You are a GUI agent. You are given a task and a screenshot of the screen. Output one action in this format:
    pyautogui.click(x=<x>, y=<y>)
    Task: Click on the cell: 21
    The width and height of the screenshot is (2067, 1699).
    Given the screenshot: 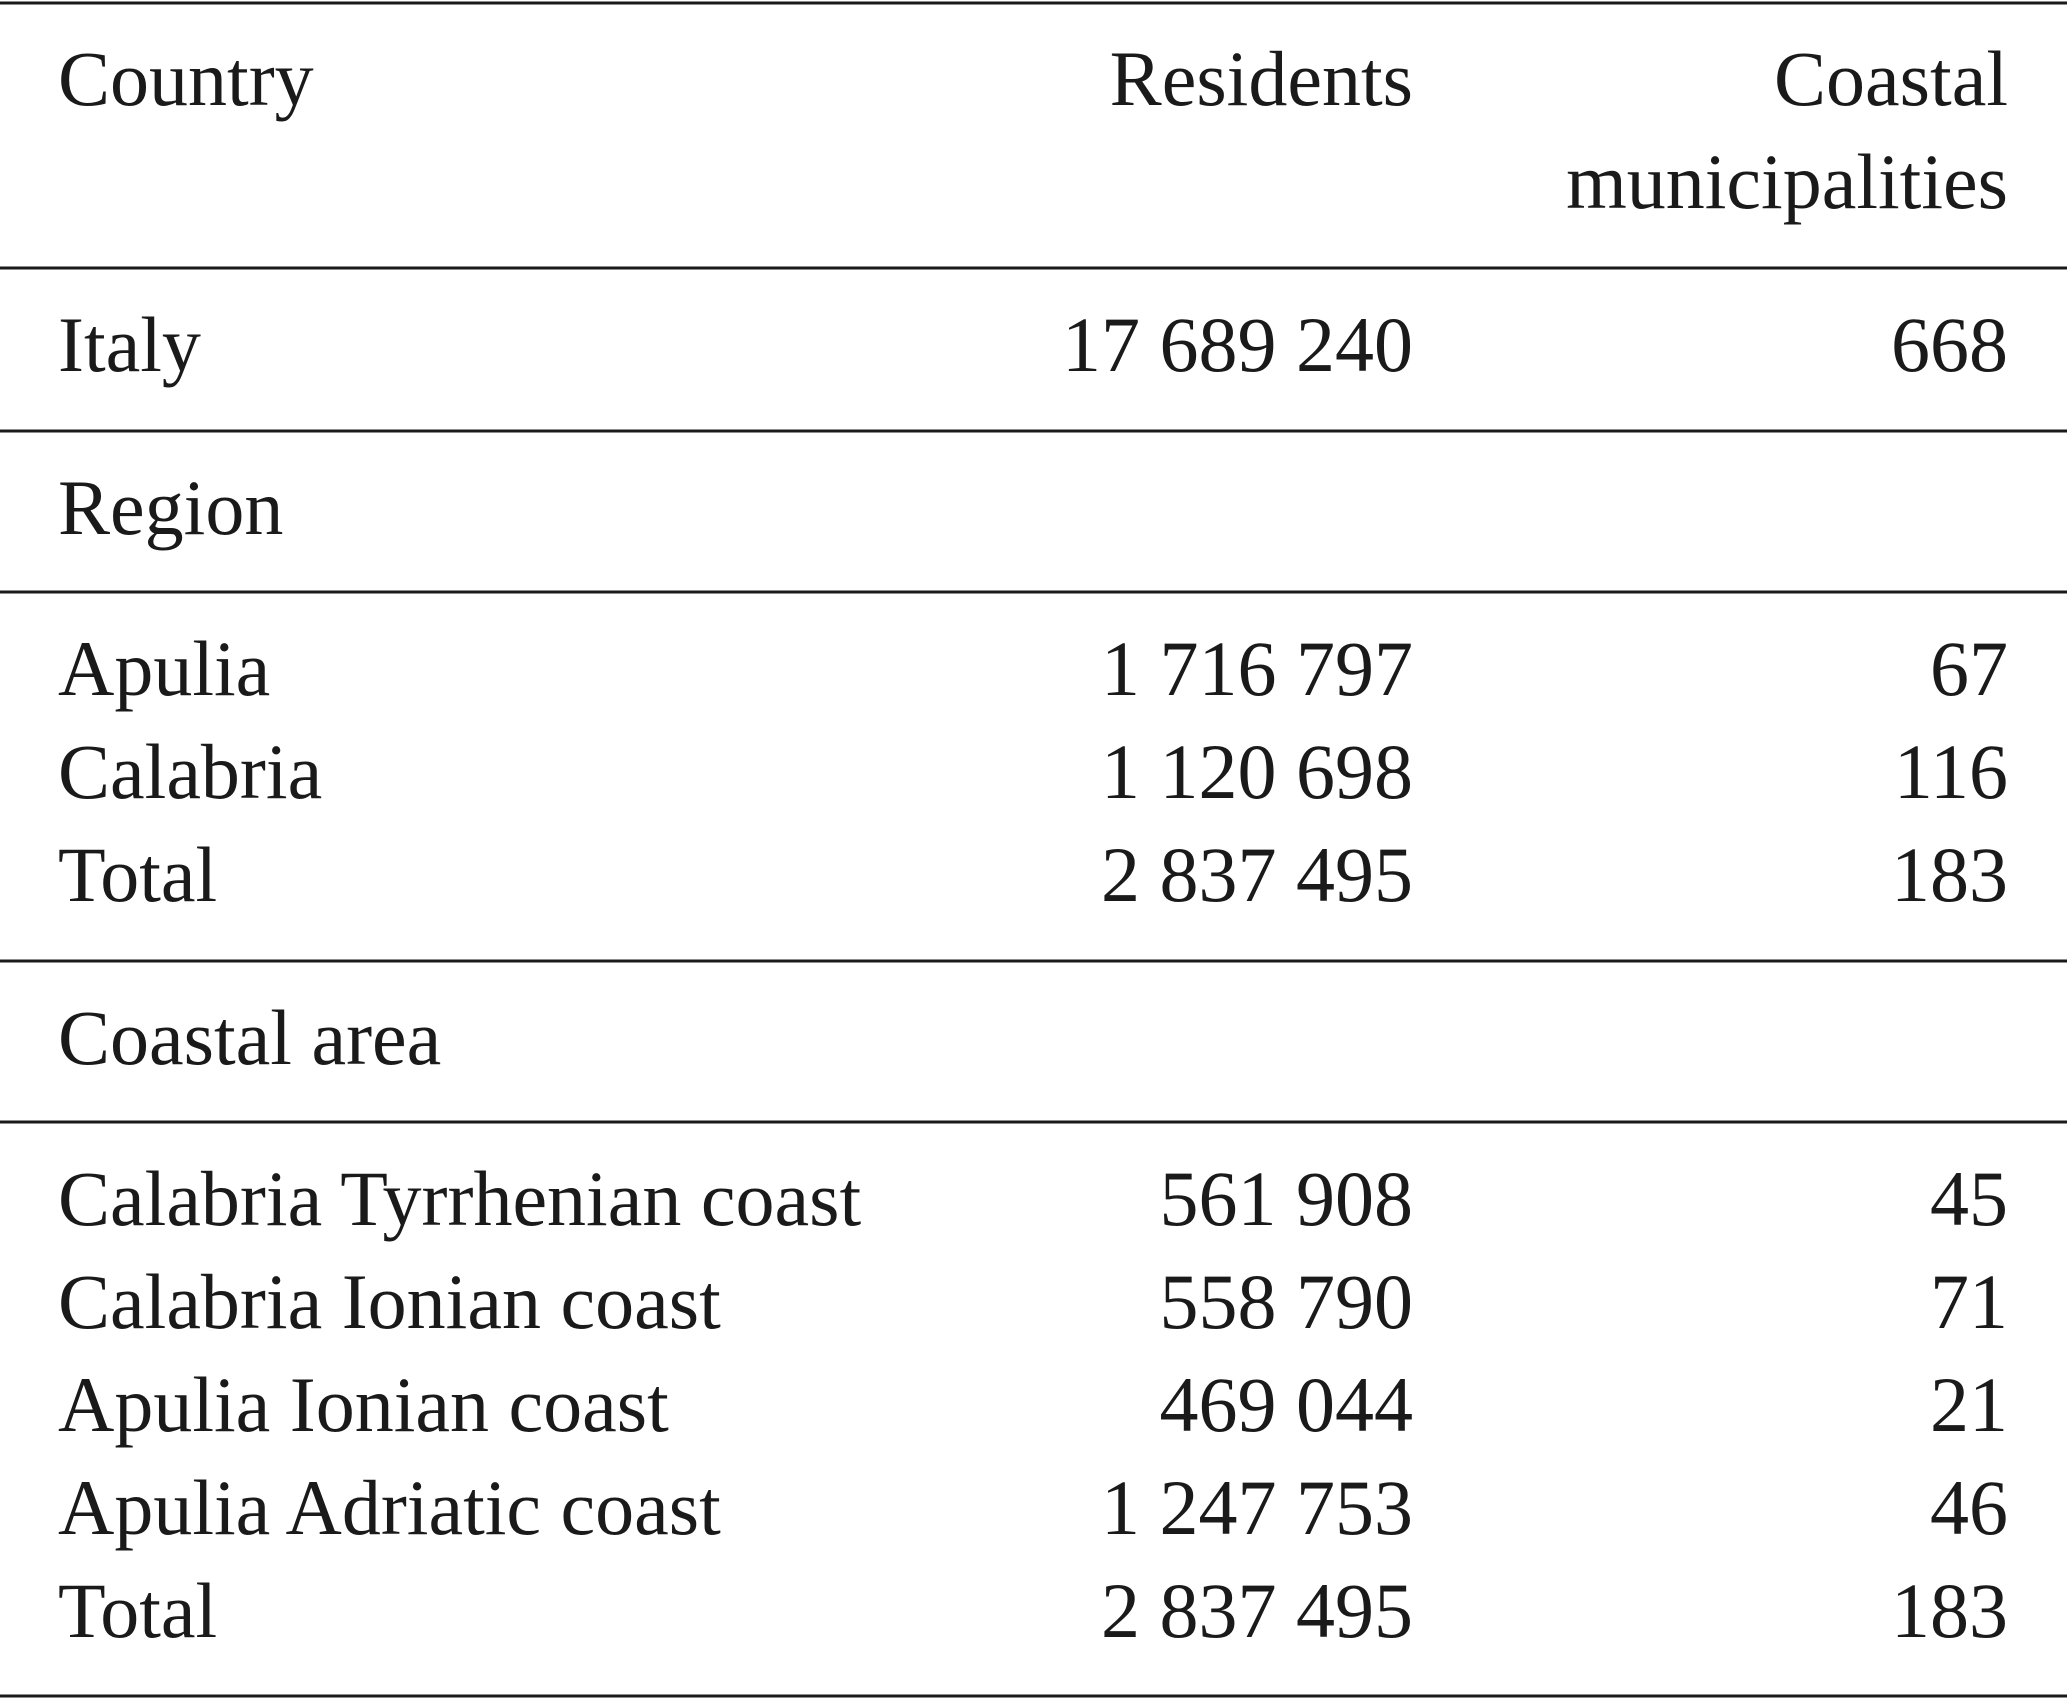 What is the action you would take?
    pyautogui.click(x=1969, y=1404)
    